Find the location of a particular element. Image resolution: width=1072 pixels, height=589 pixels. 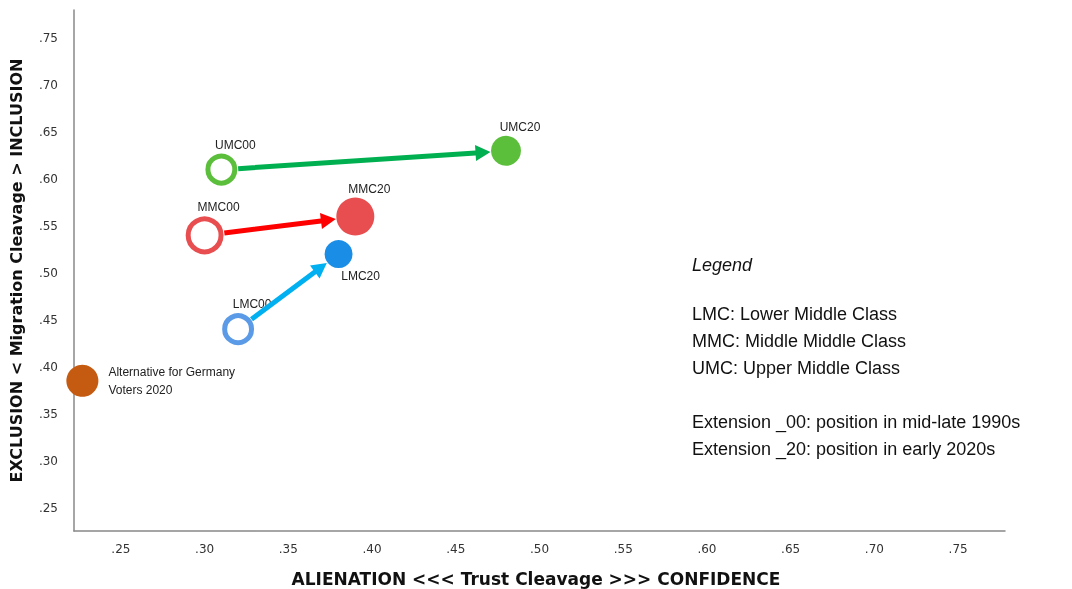

x-tick-label: .55 is located at coordinates (623, 549).